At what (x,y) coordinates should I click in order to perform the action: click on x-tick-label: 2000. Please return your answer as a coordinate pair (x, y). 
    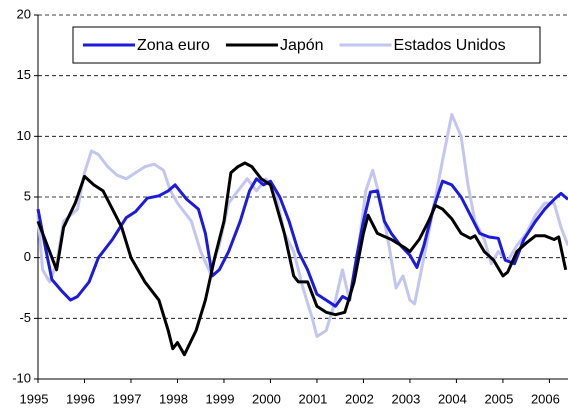
    Looking at the image, I should click on (266, 398).